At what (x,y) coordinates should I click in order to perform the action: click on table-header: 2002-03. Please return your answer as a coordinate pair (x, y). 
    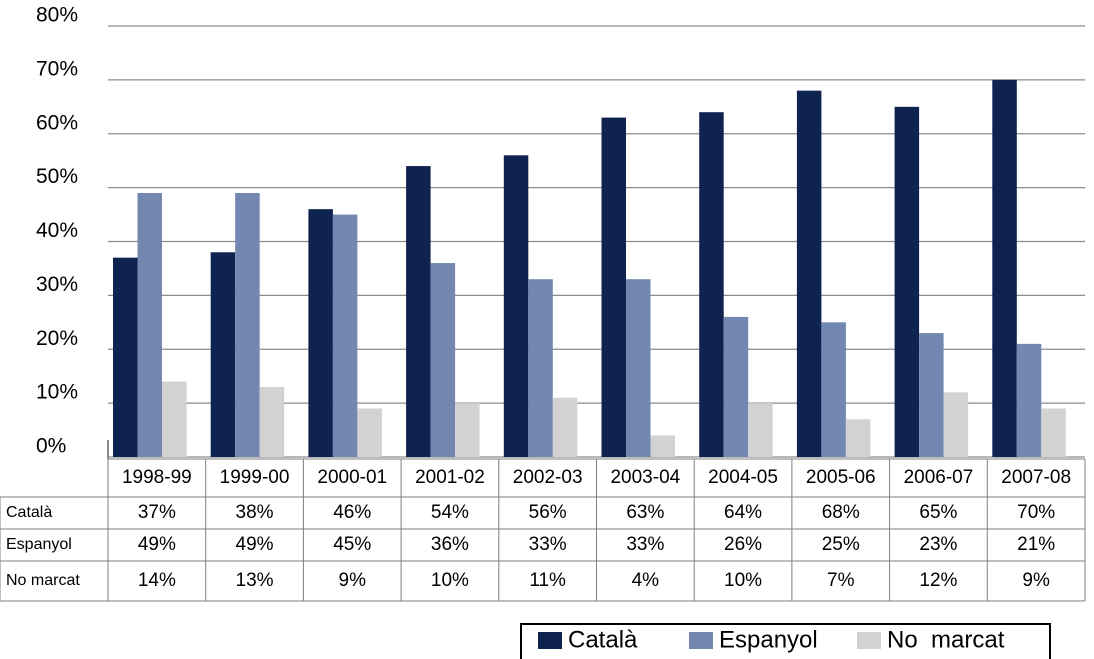
    Looking at the image, I should click on (548, 477).